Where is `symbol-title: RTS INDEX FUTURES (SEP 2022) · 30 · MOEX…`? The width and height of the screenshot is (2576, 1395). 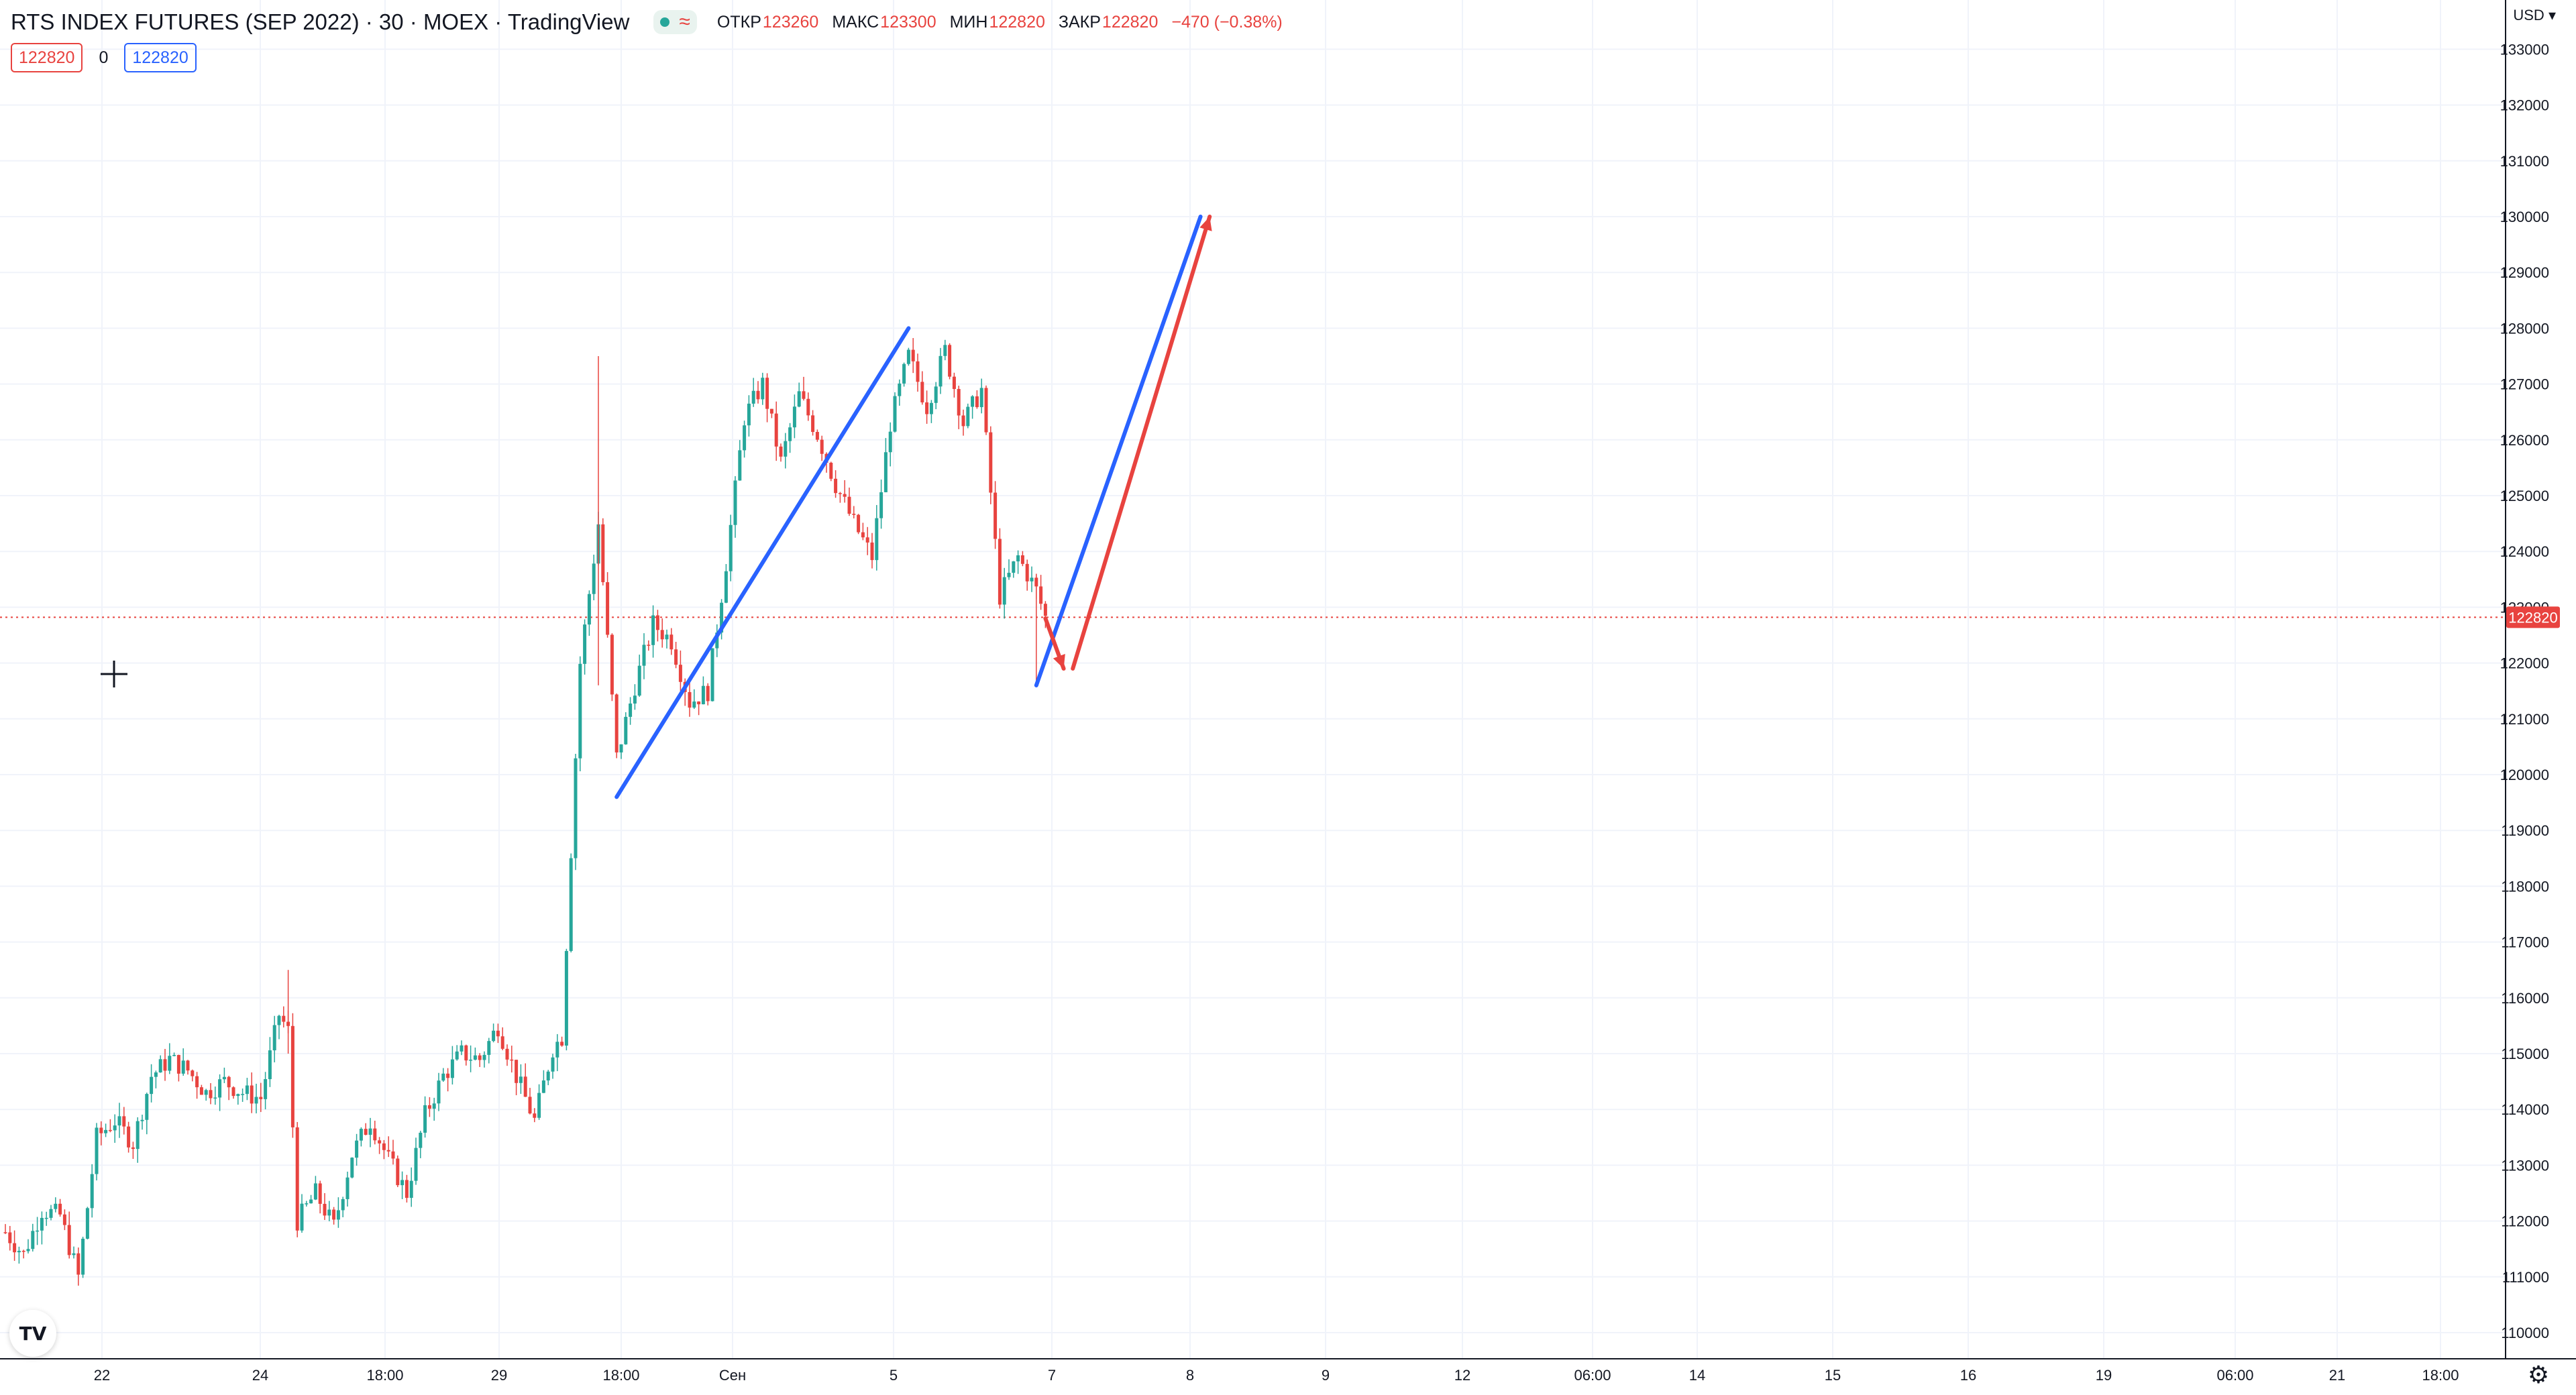
symbol-title: RTS INDEX FUTURES (SEP 2022) · 30 · MOEX… is located at coordinates (320, 21).